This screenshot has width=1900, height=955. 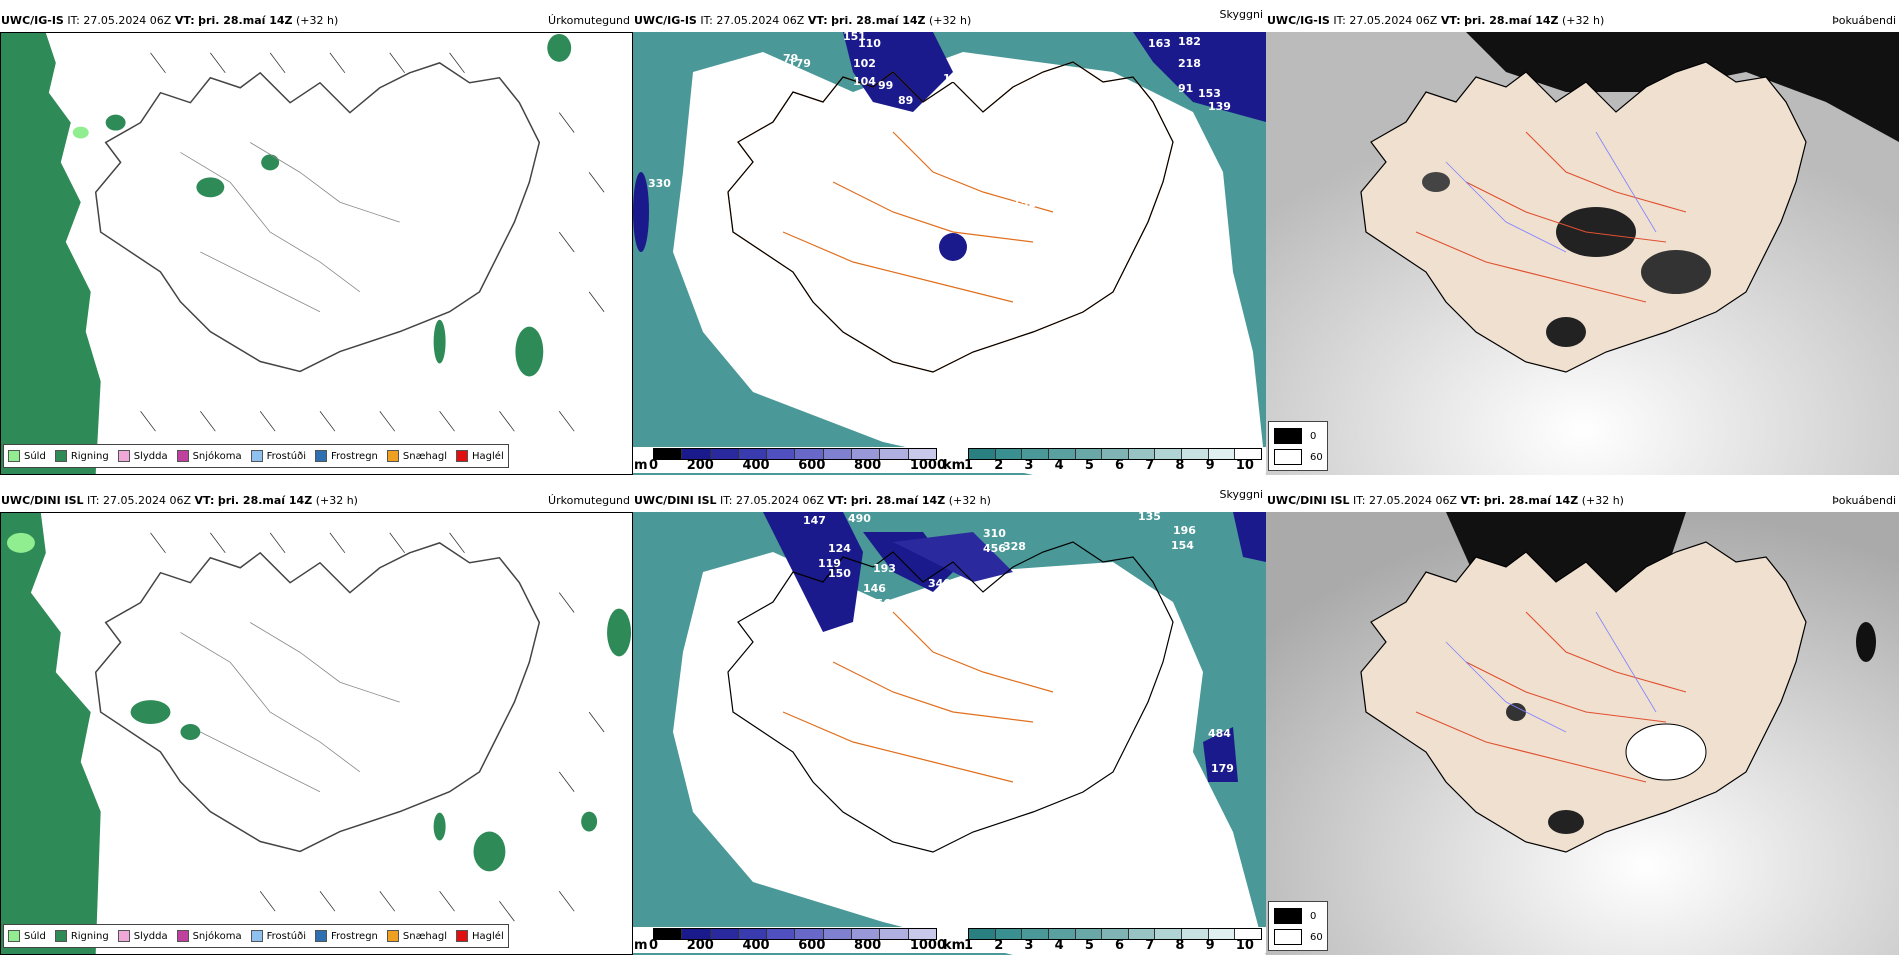 I want to click on legend-item: Haglél, so click(x=480, y=456).